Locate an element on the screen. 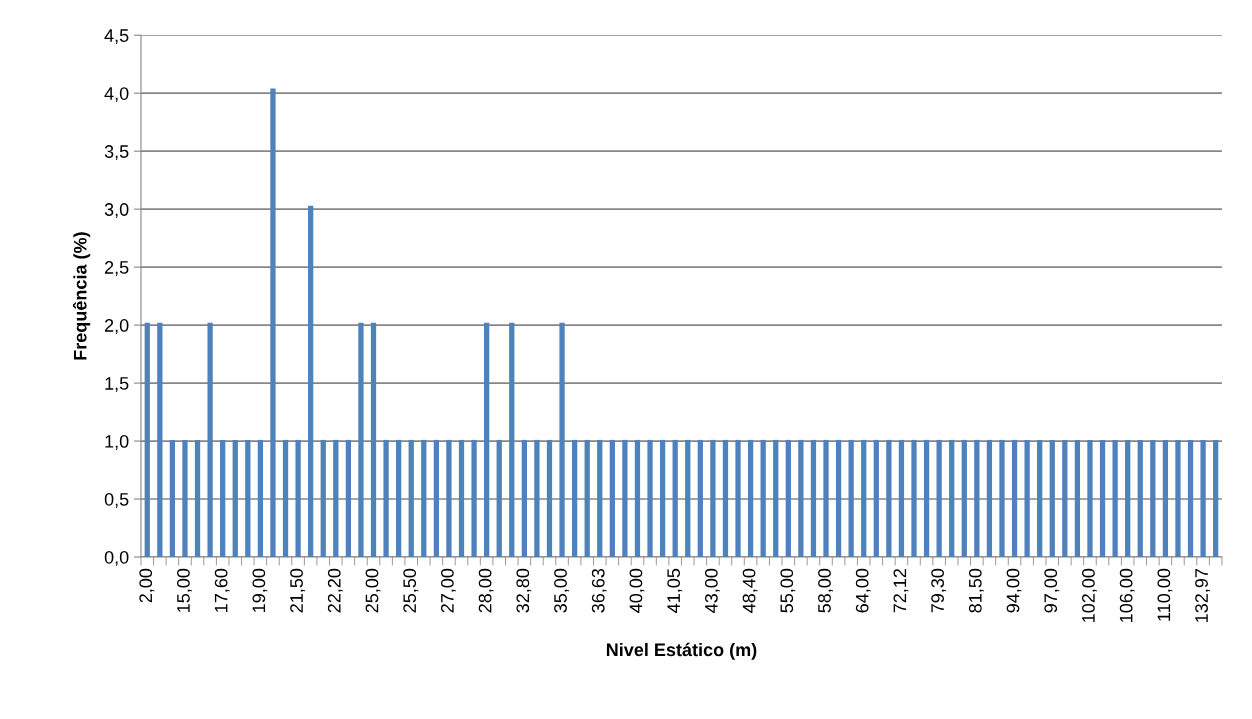 This screenshot has width=1252, height=719. x-tick-label: 72,12 is located at coordinates (901, 591).